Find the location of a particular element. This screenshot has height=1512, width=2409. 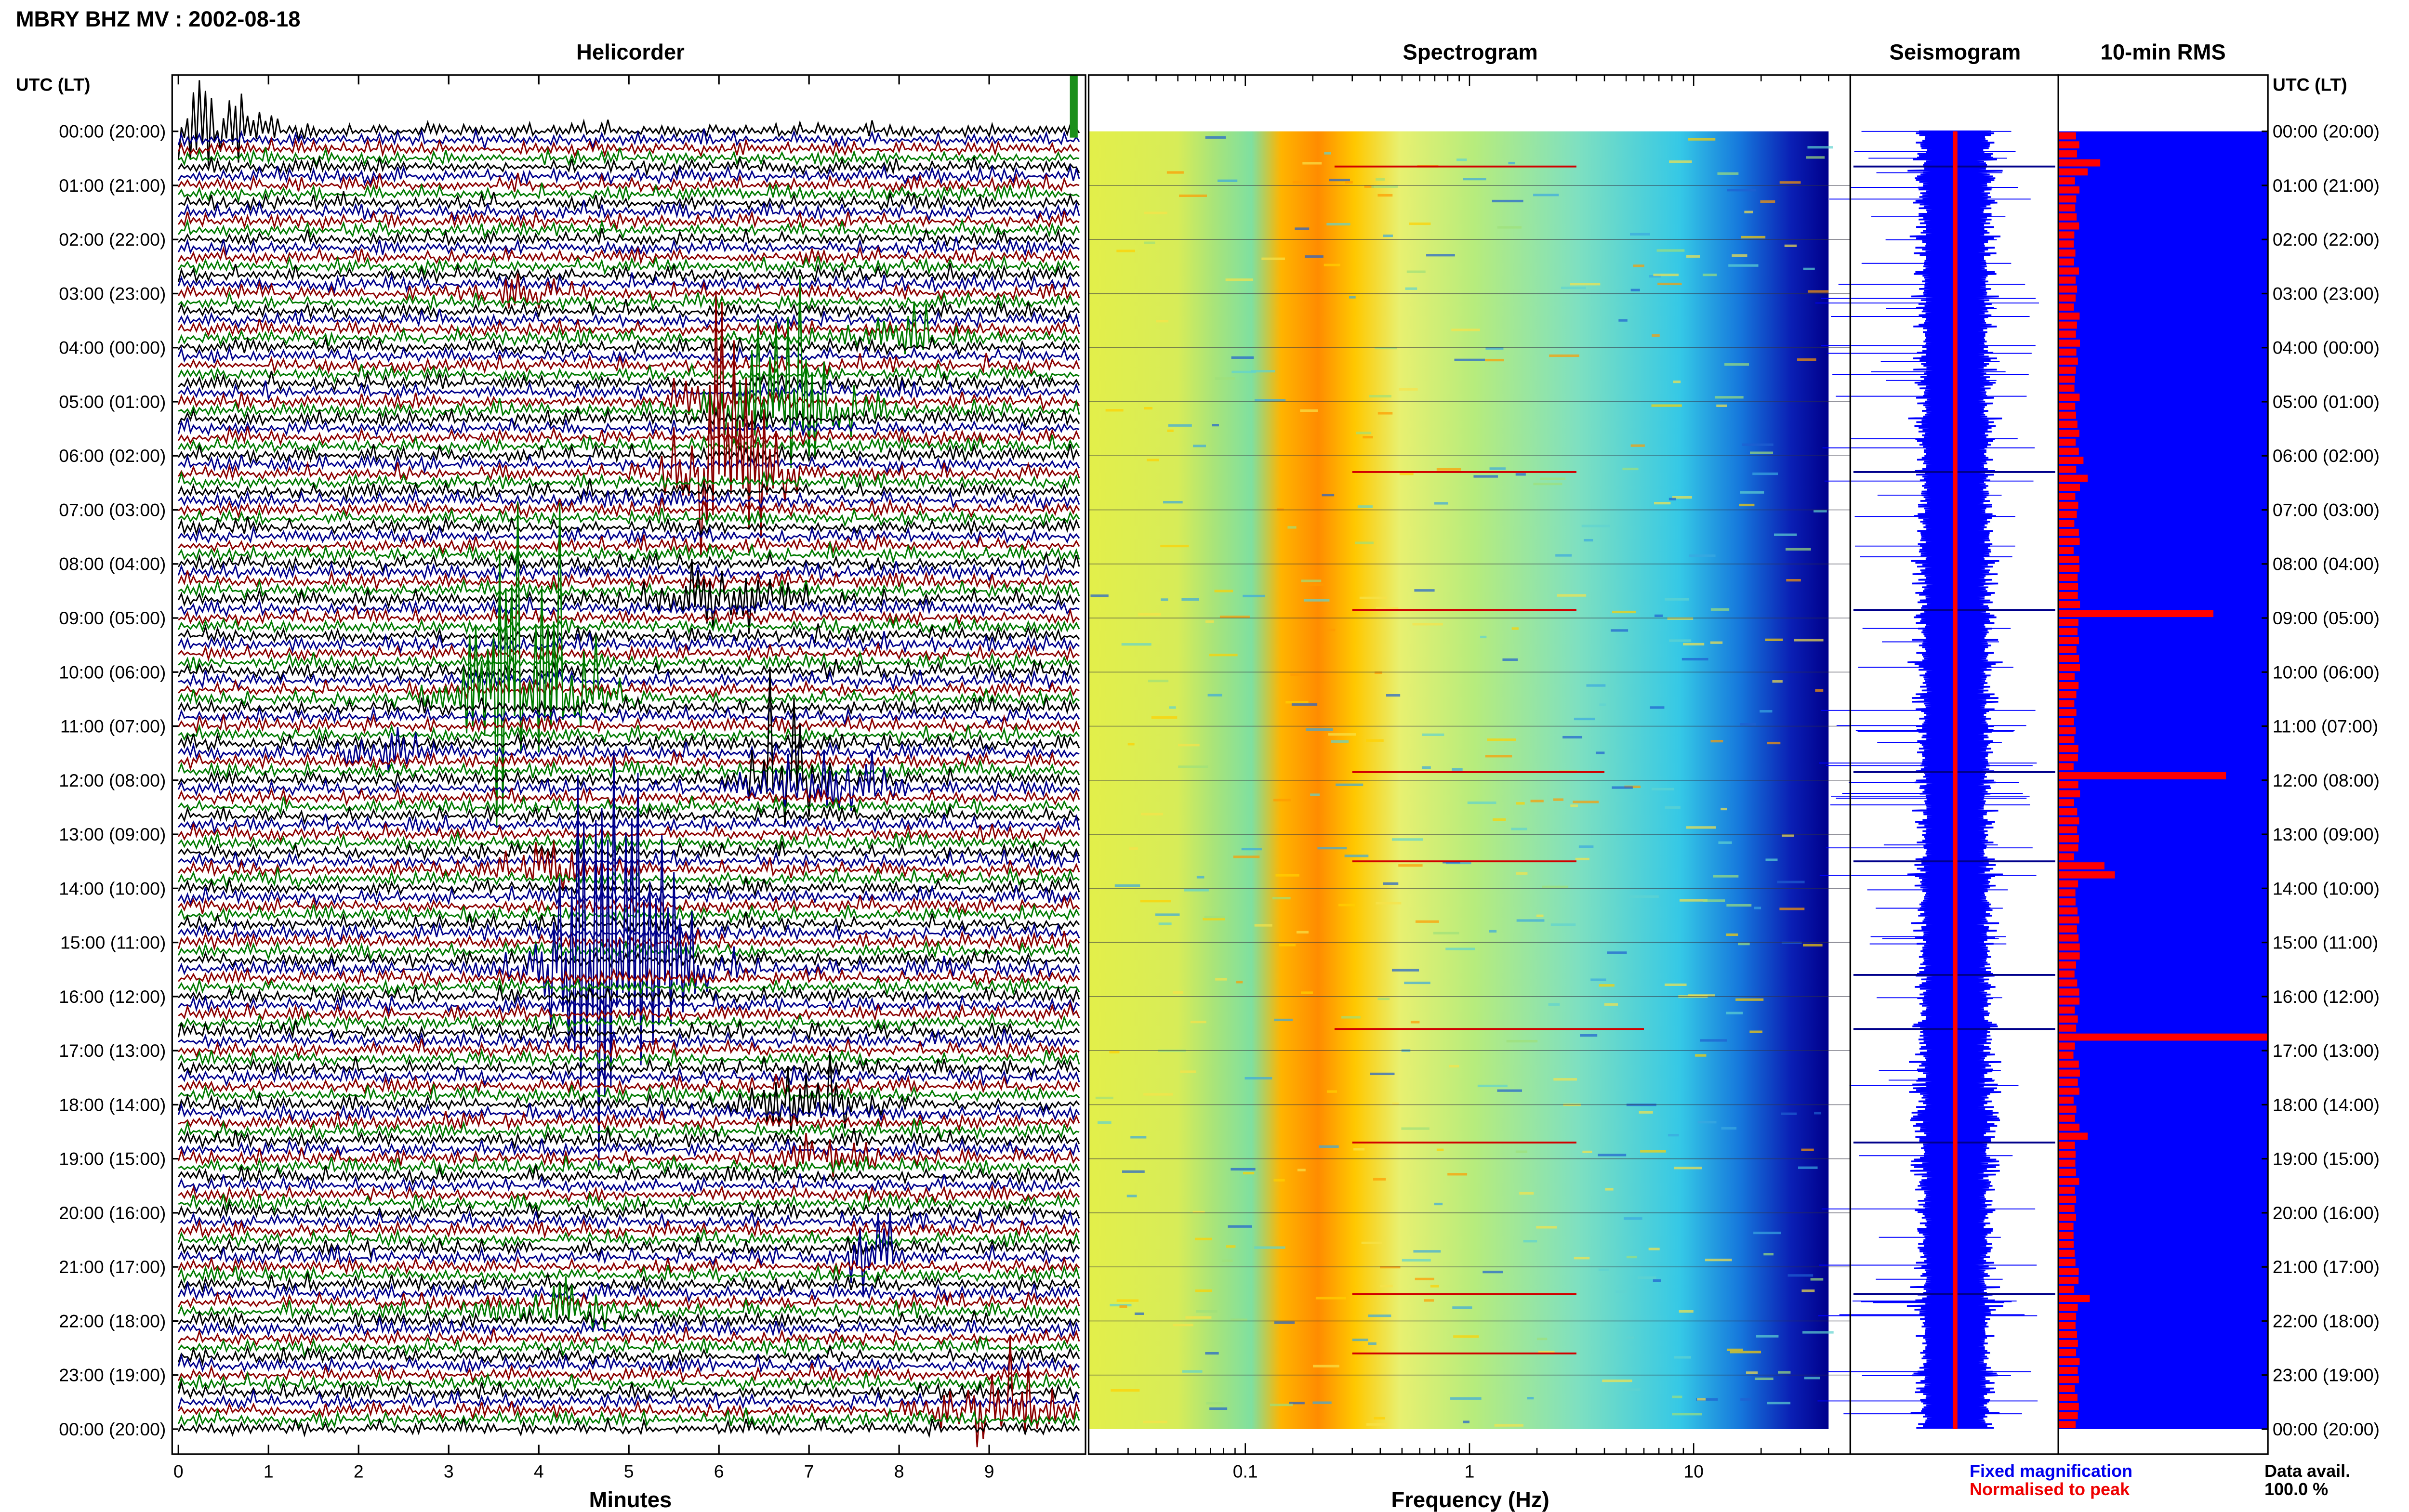

time-tick-label-left: 15:00 (11:00) is located at coordinates (113, 943).